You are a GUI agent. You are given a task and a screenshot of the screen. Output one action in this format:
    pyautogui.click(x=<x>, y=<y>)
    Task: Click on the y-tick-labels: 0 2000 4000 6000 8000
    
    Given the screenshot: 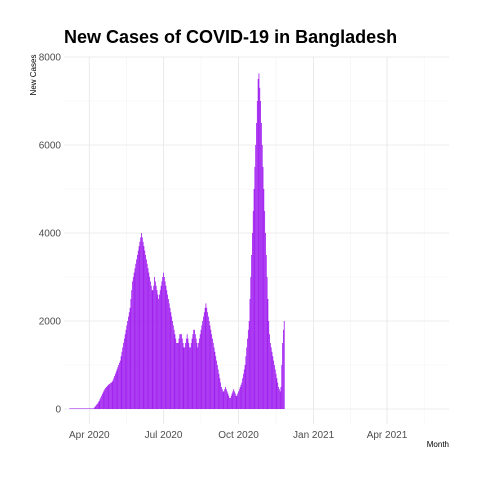 What is the action you would take?
    pyautogui.click(x=50, y=234)
    